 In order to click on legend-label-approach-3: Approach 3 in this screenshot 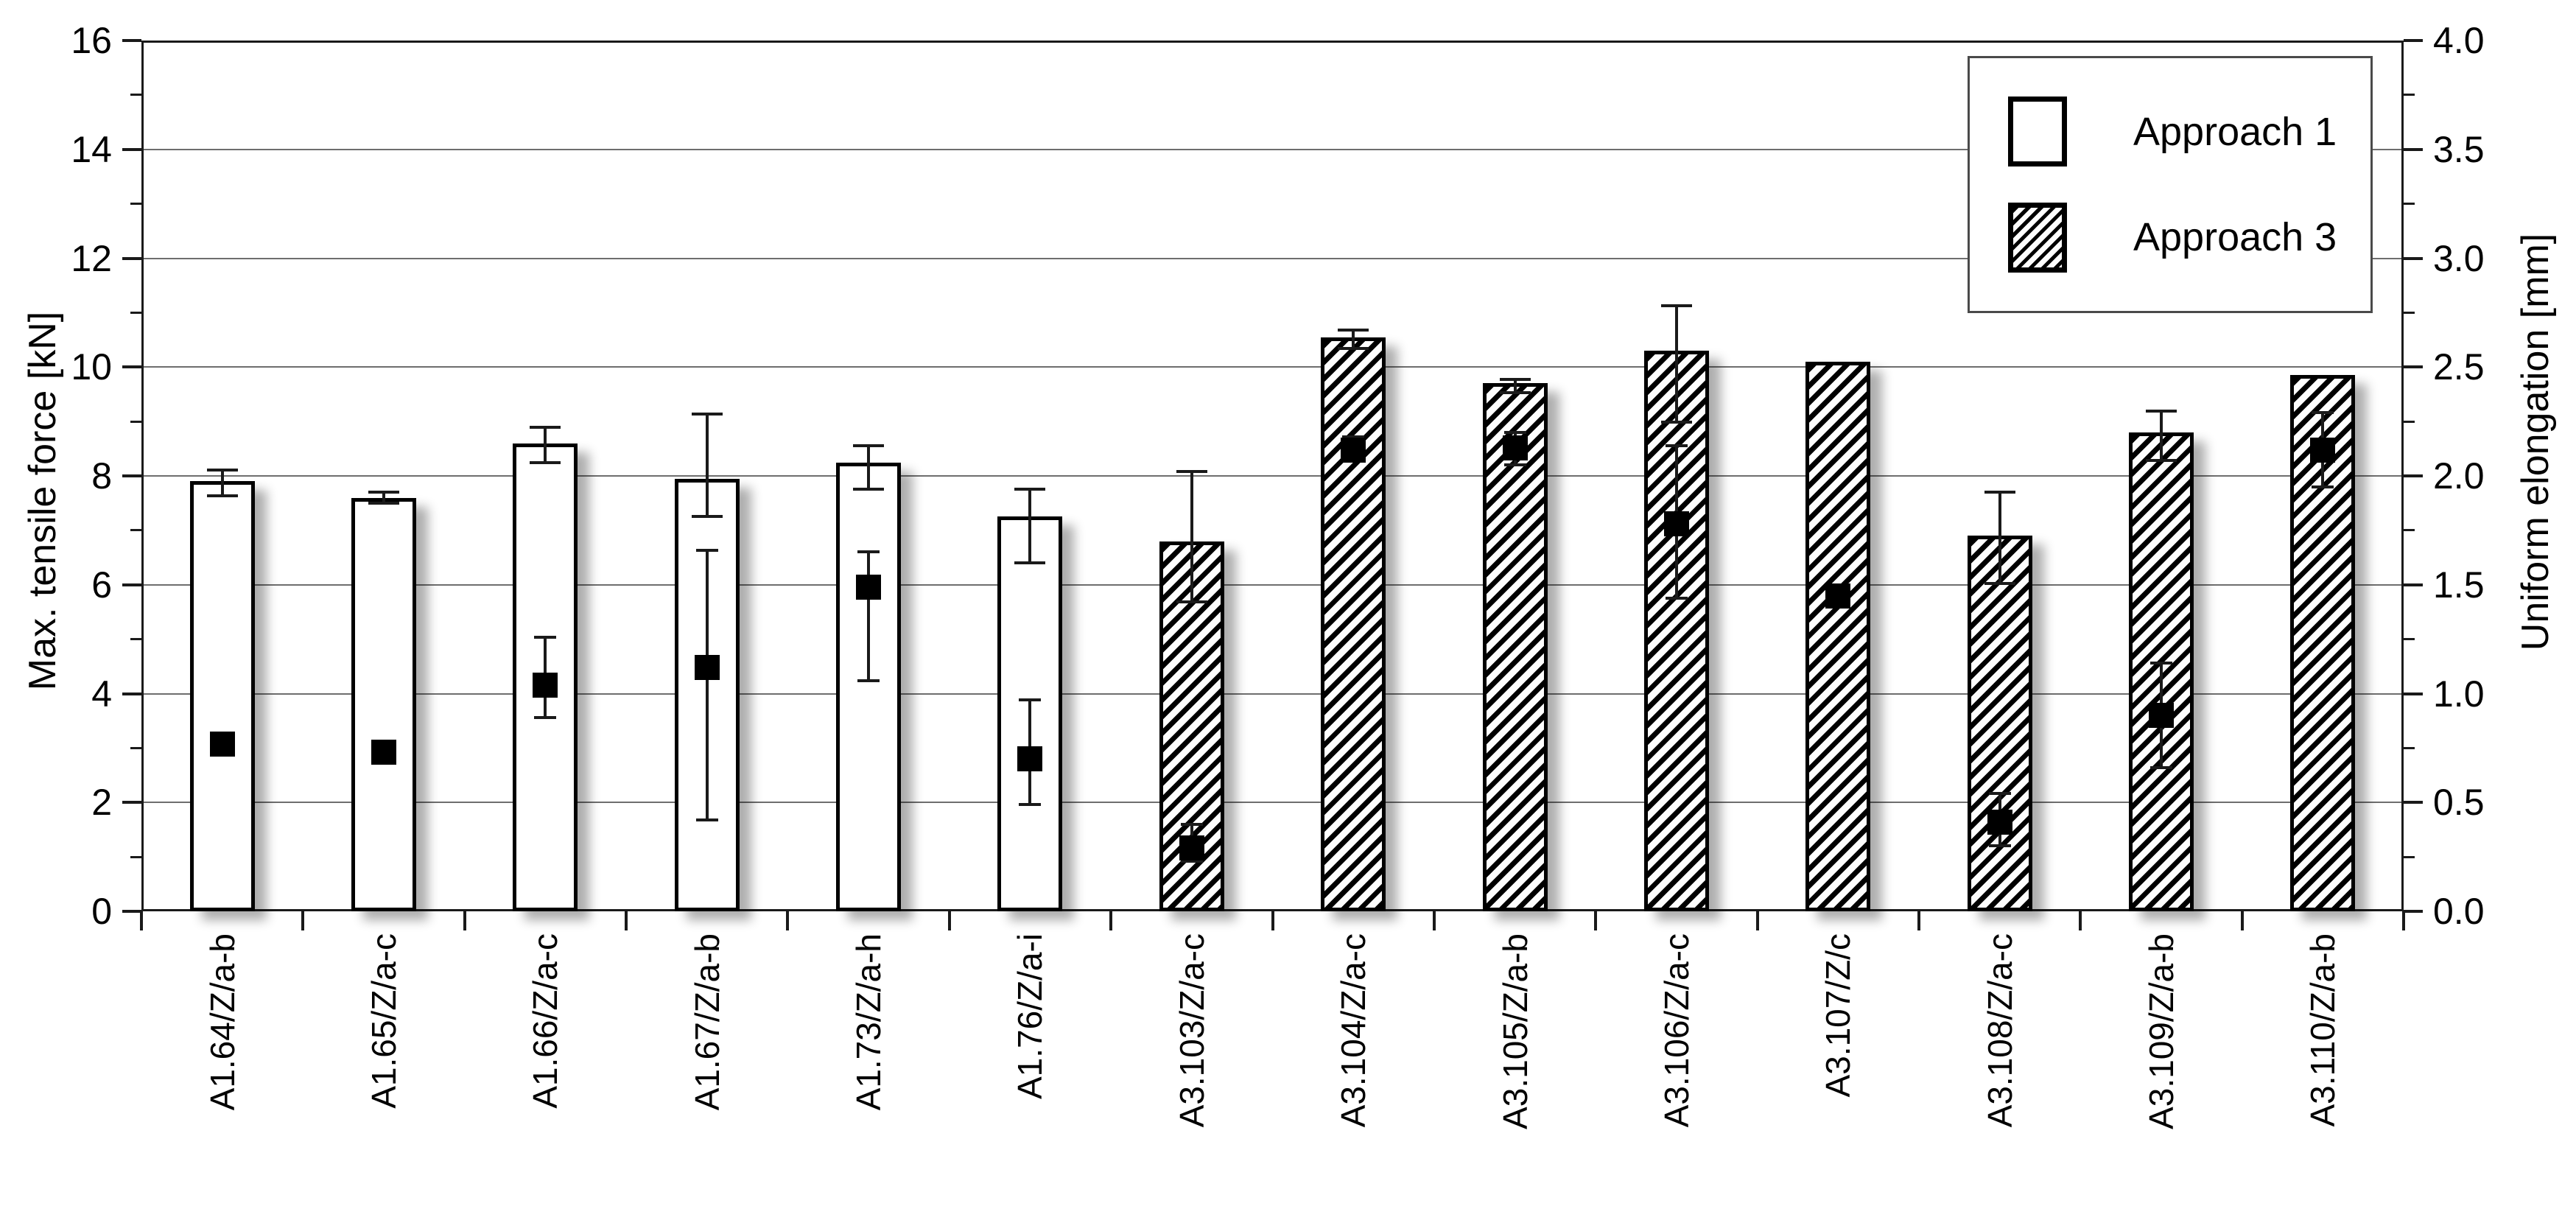, I will do `click(2235, 237)`.